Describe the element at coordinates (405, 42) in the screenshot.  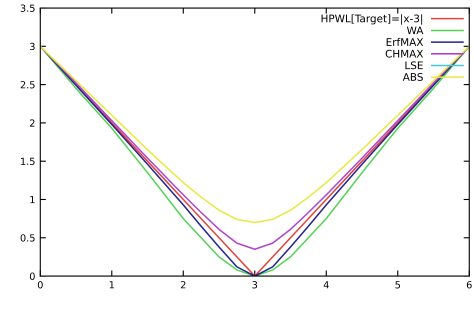
I see `legend-label: ErfMAX` at that location.